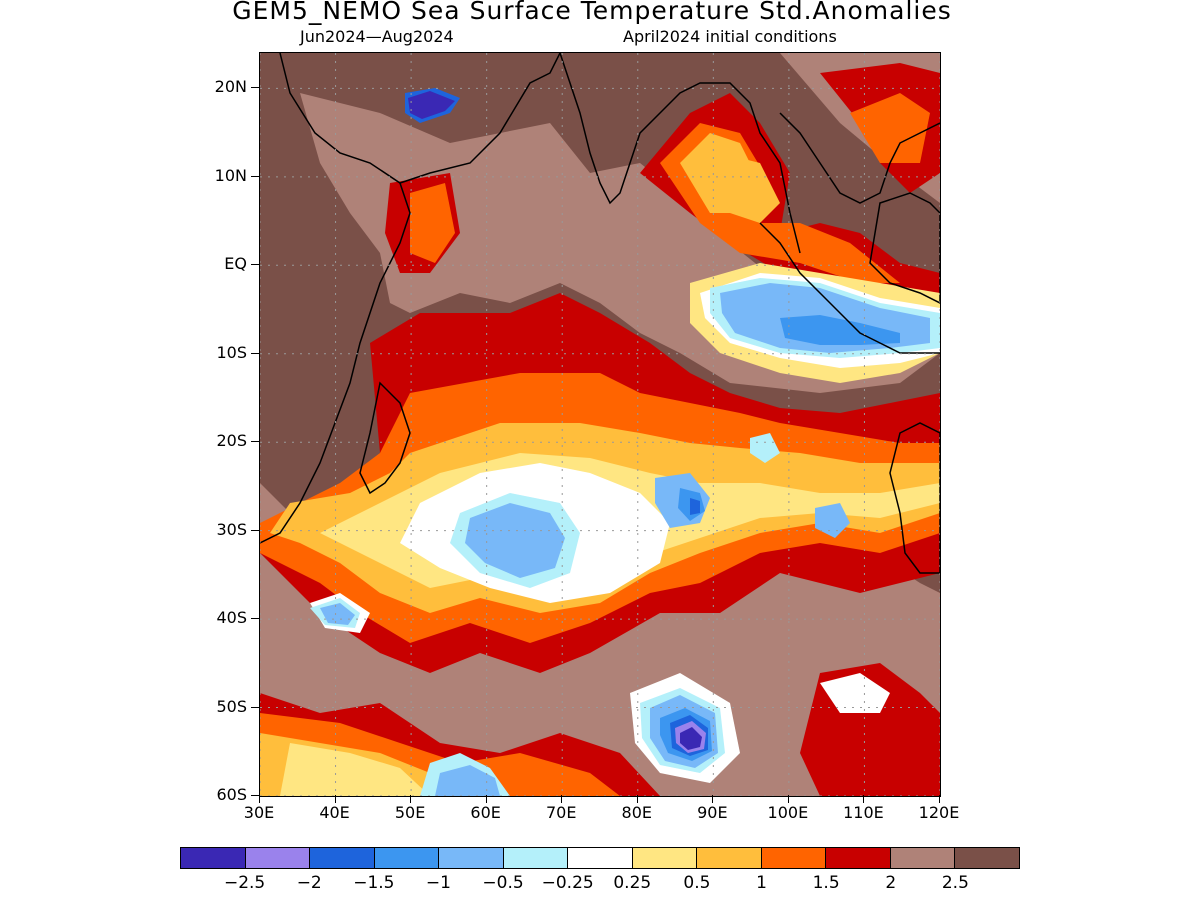 The height and width of the screenshot is (900, 1200). I want to click on lat-tick-label: 20S, so click(231, 441).